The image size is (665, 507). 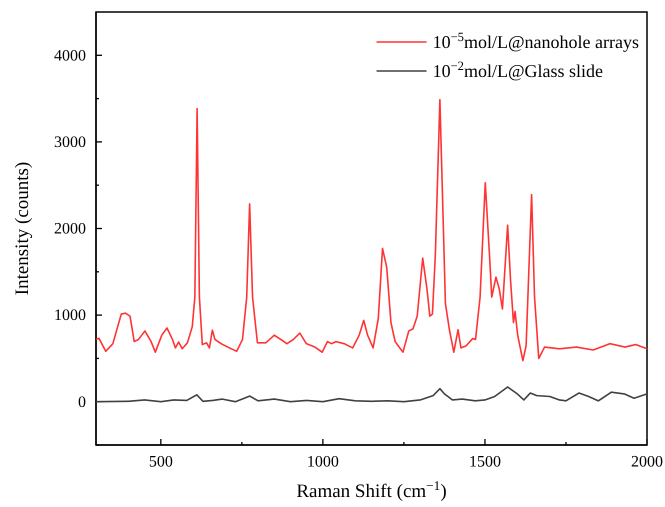 I want to click on x-axis-title: Raman Shift (cm$^{−1}$), so click(x=371, y=490).